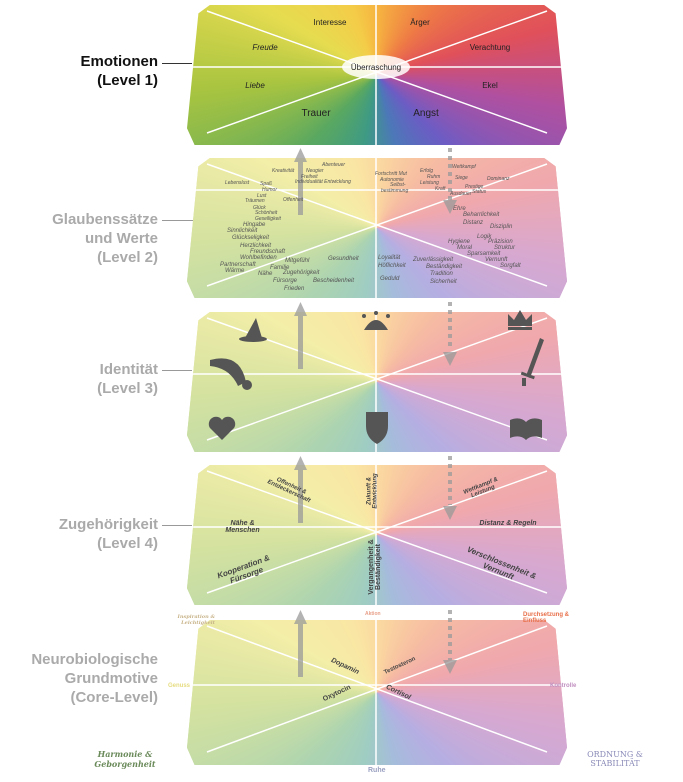 The image size is (683, 782). I want to click on value-word: Lust, so click(262, 196).